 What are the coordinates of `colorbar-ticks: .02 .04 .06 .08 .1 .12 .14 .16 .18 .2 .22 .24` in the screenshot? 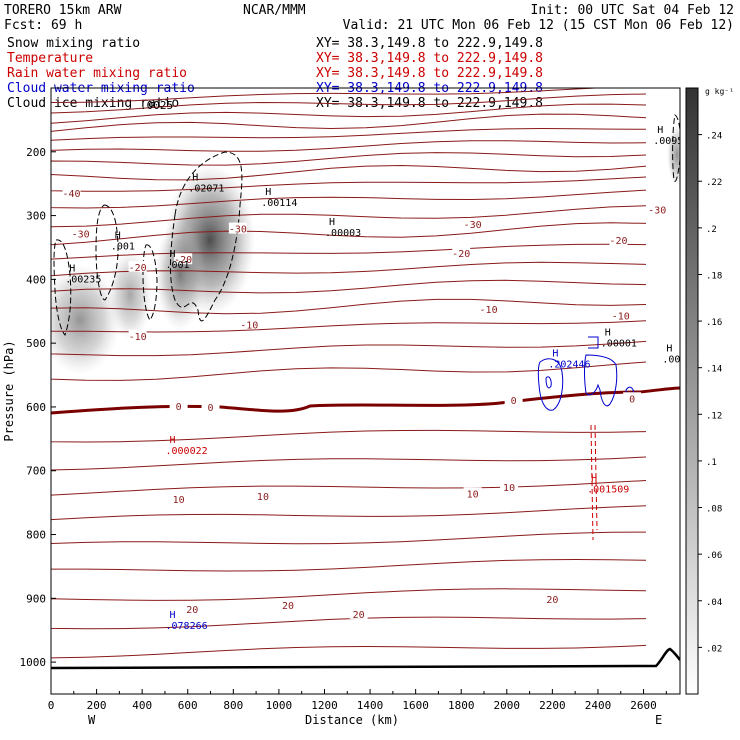 It's located at (710, 393).